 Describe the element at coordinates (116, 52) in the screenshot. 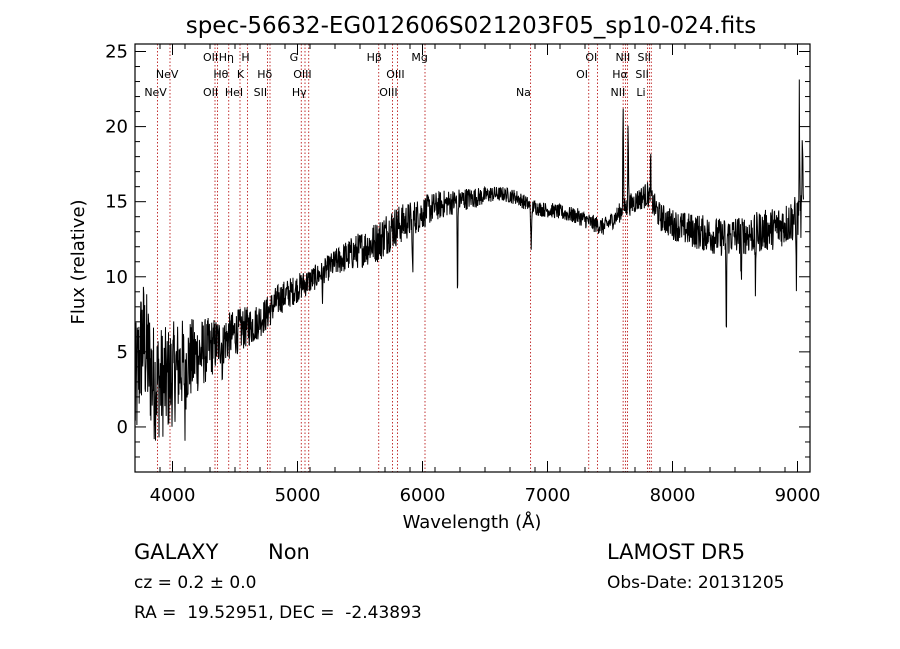

I see `y-tick-label: 25` at that location.